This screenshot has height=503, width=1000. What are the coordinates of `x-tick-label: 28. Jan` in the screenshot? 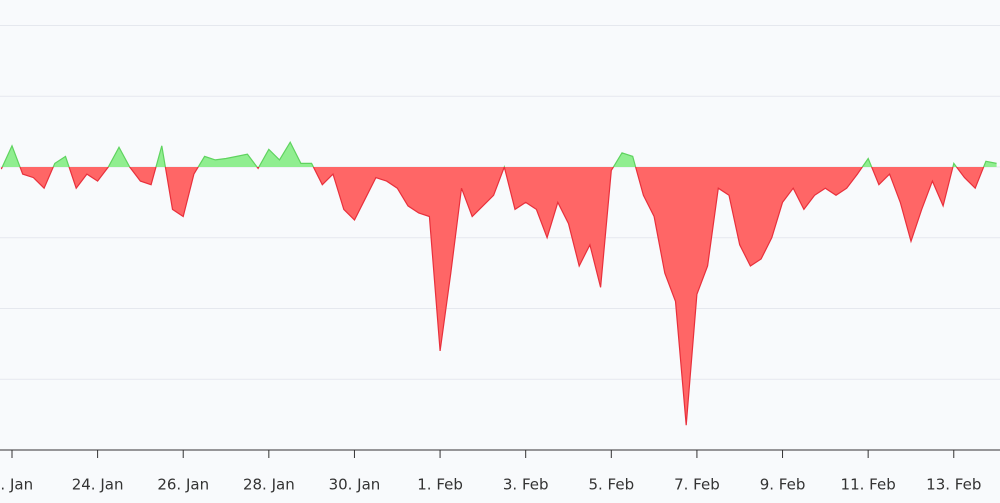 It's located at (269, 485).